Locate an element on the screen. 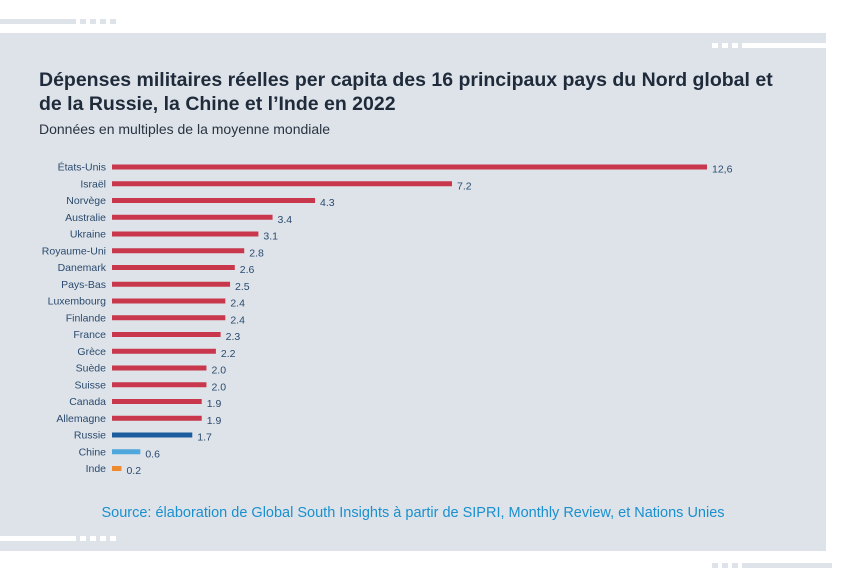 The height and width of the screenshot is (587, 844). value-label: 4.3 is located at coordinates (327, 203).